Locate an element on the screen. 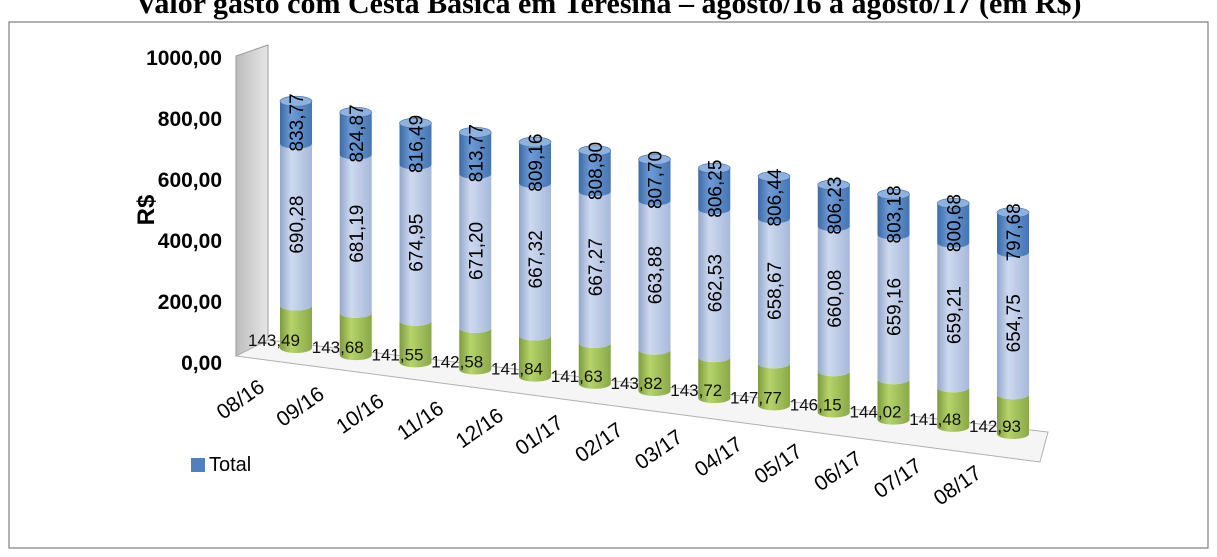  x-tick-label: 08/16 is located at coordinates (241, 399).